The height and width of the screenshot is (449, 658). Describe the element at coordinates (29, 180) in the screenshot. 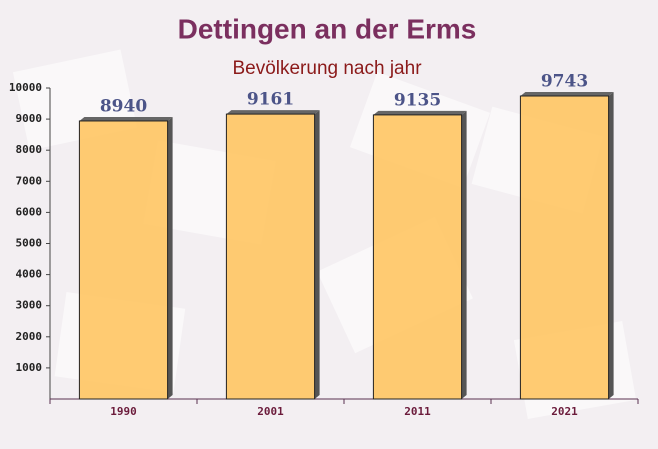

I see `y-tick-label: 7000` at that location.